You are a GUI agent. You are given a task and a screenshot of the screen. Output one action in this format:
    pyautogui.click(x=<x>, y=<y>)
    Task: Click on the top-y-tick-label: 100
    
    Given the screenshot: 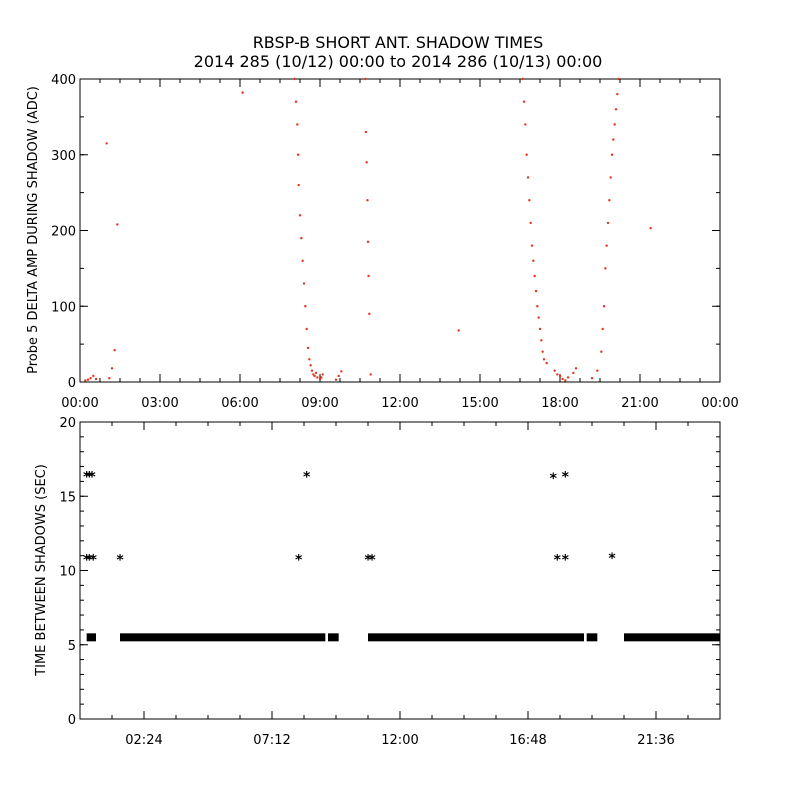 What is the action you would take?
    pyautogui.click(x=63, y=307)
    